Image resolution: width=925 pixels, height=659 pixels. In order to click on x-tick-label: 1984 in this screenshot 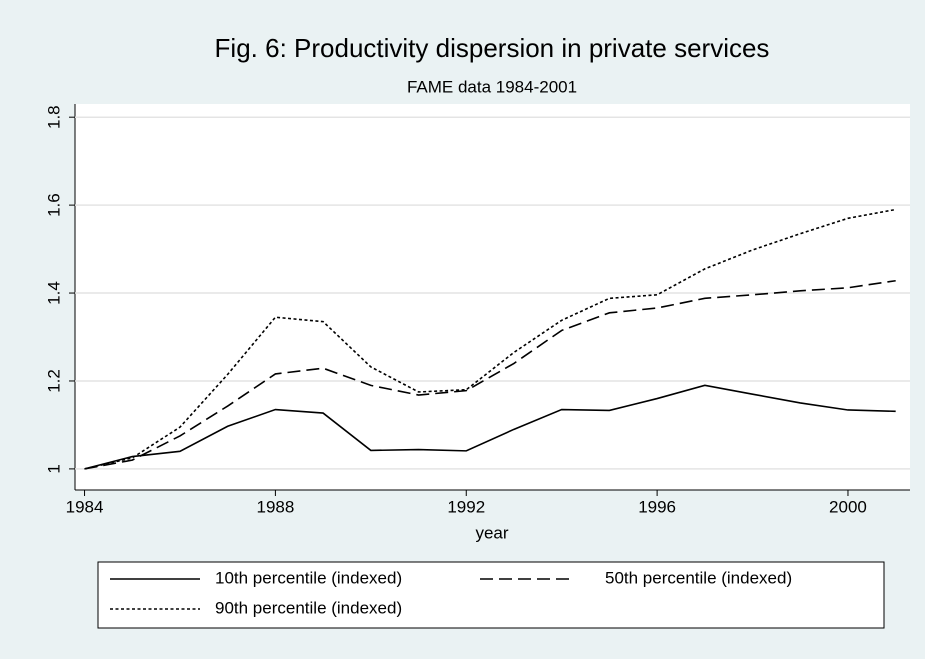, I will do `click(85, 506)`.